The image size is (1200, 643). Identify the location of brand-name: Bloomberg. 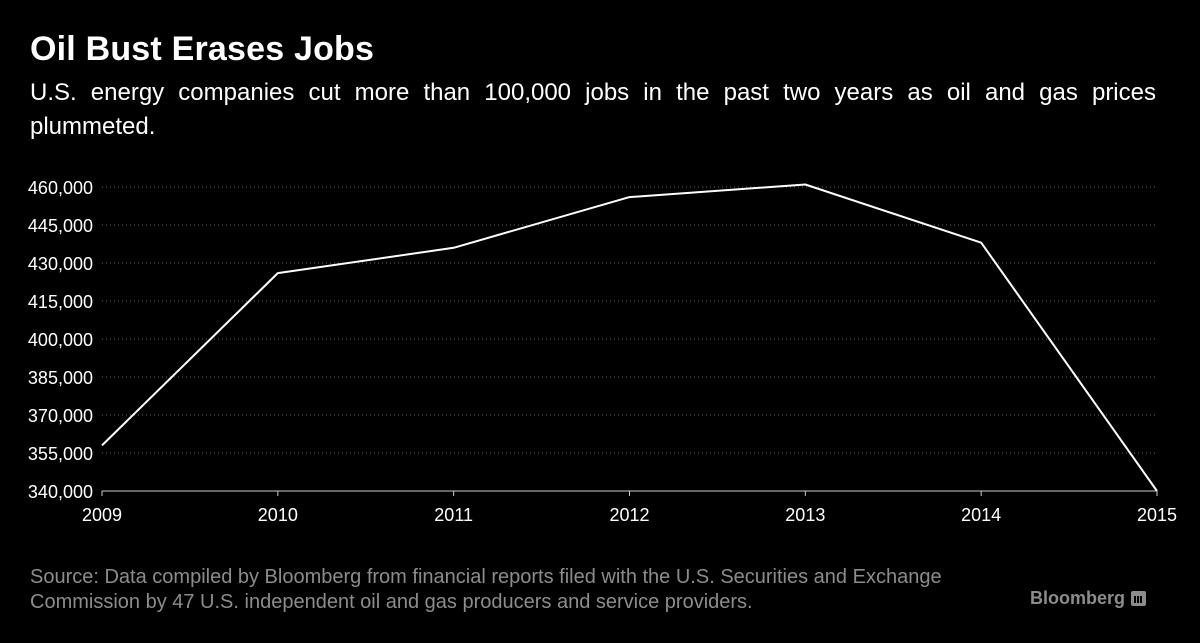
(1078, 598).